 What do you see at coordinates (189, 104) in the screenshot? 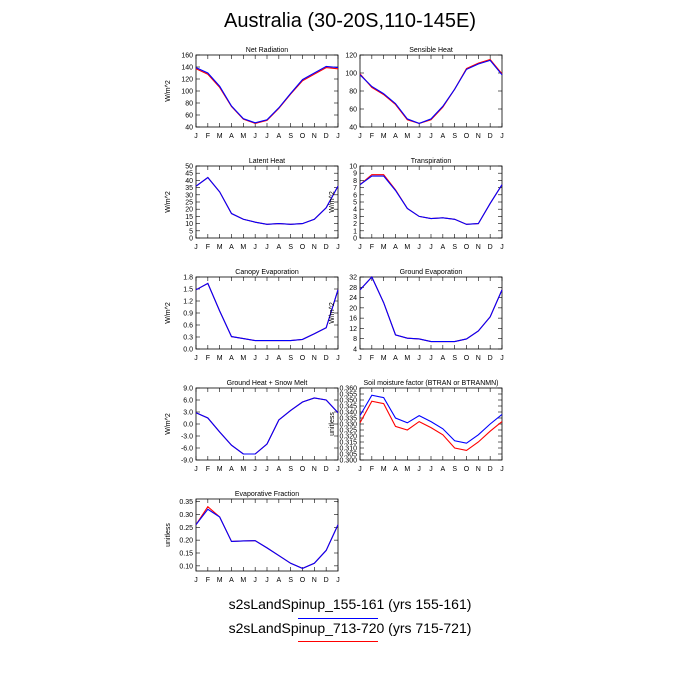
I see `panel-1-ytick-label: 80` at bounding box center [189, 104].